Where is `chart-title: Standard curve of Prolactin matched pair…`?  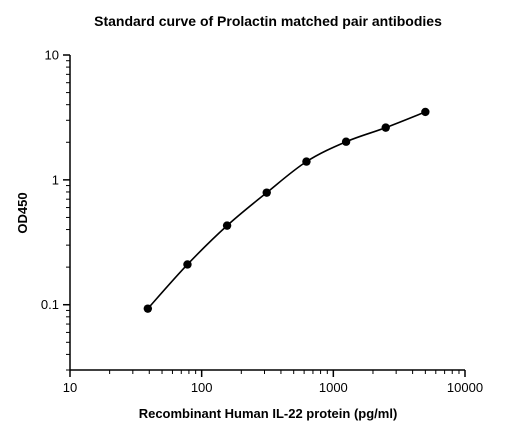
chart-title: Standard curve of Prolactin matched pair… is located at coordinates (268, 21).